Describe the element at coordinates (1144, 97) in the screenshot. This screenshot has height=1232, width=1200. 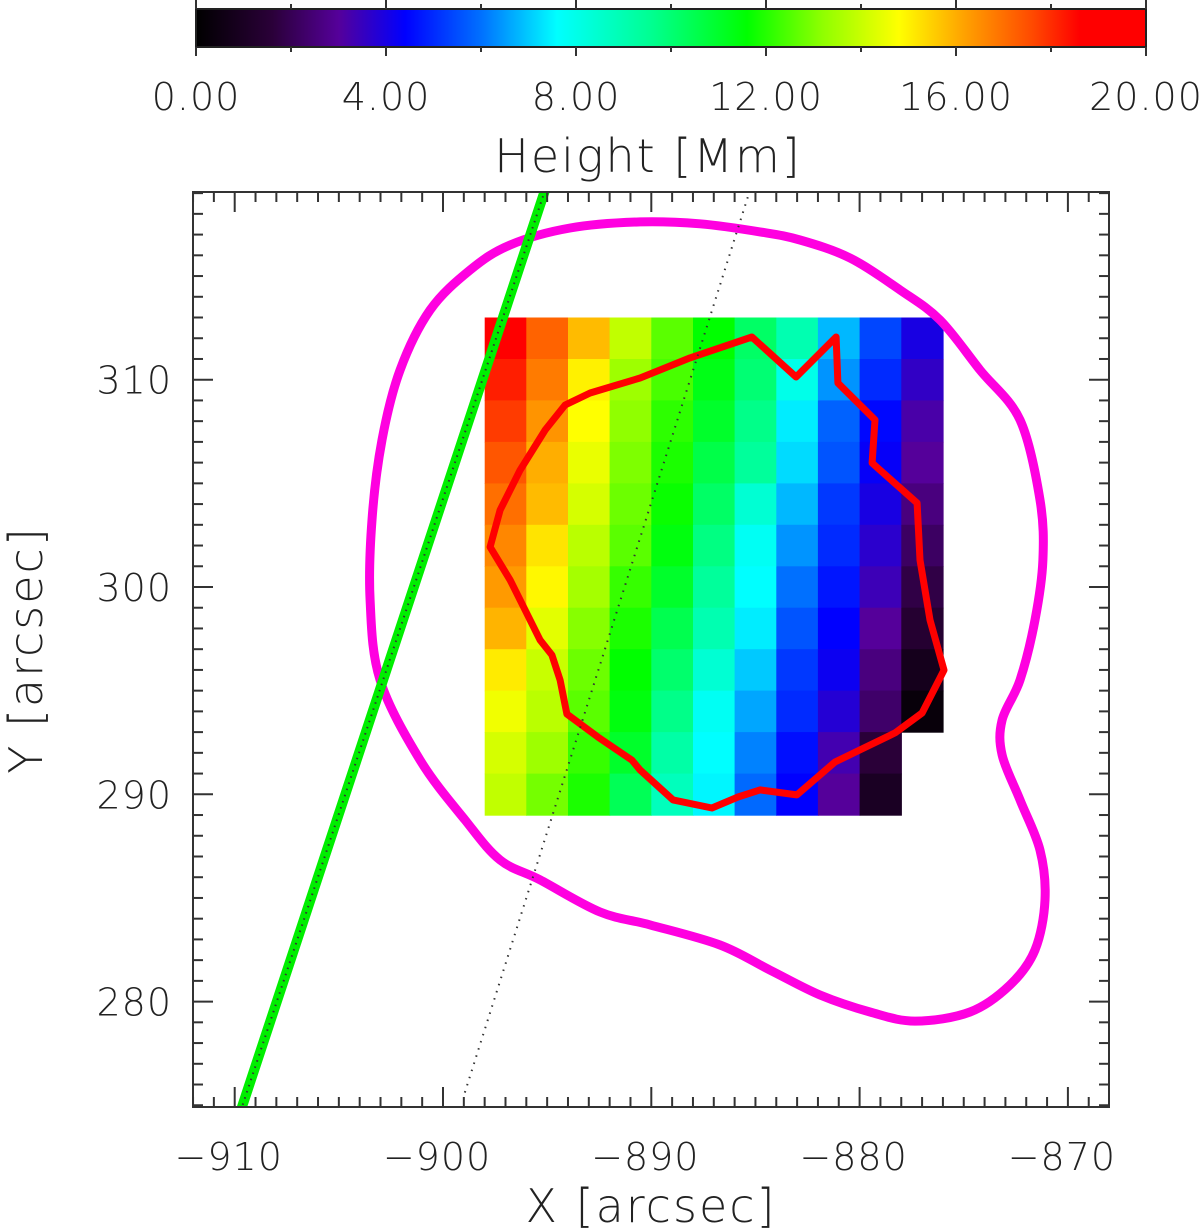
I see `colorbar-tick-label: 20.00` at that location.